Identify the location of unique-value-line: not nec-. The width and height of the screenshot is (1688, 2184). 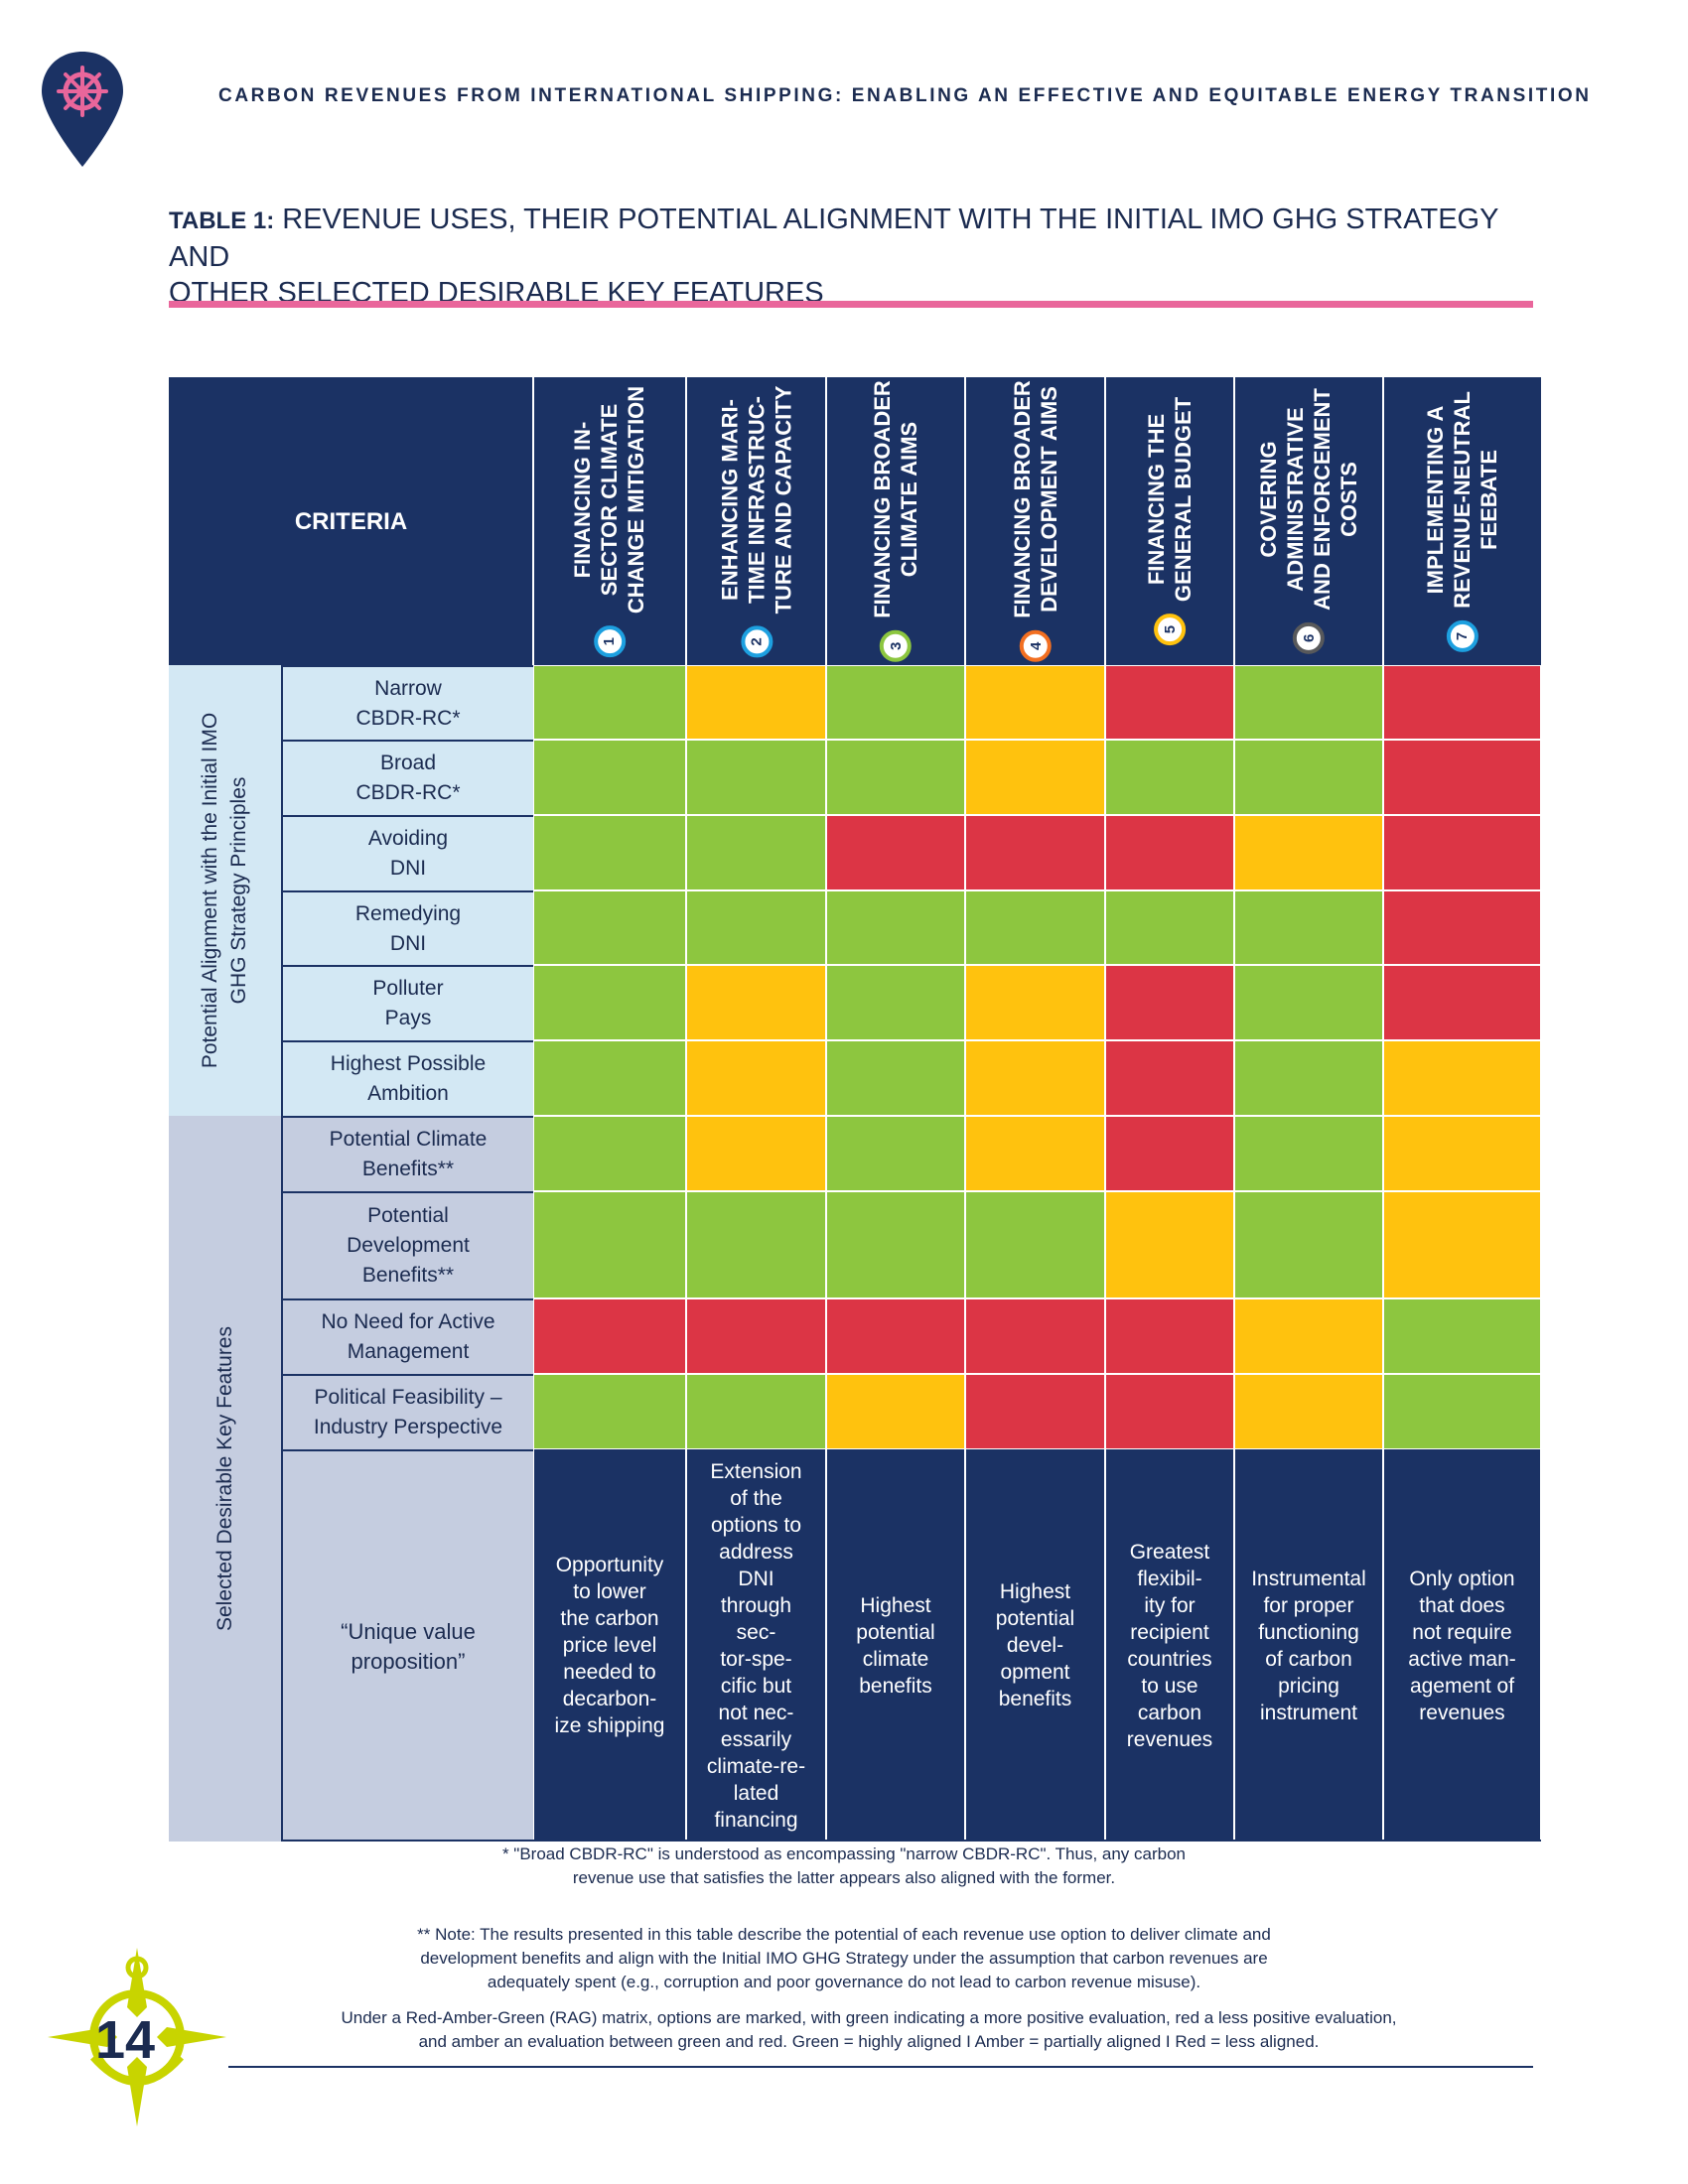
(756, 1712).